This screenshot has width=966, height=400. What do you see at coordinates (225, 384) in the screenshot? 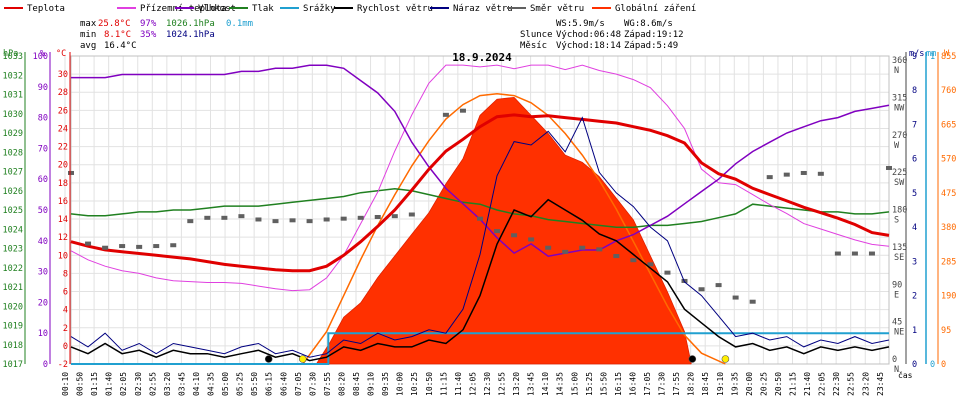
I see `x-tick: 05:00` at bounding box center [225, 384].